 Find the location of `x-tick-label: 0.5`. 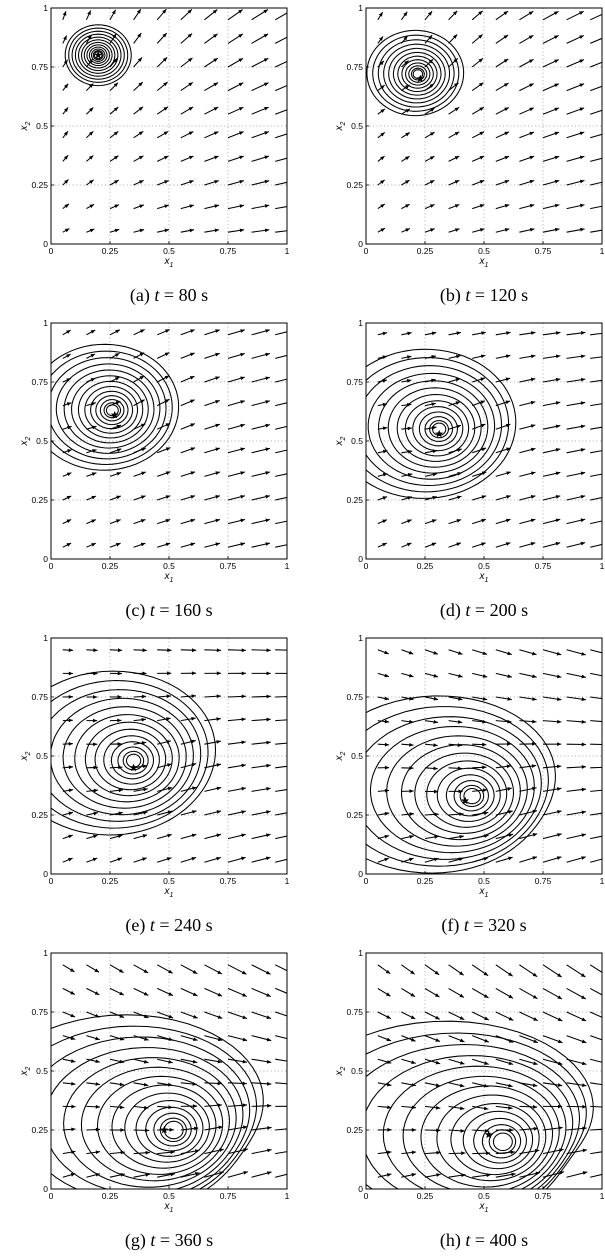

x-tick-label: 0.5 is located at coordinates (484, 1196).